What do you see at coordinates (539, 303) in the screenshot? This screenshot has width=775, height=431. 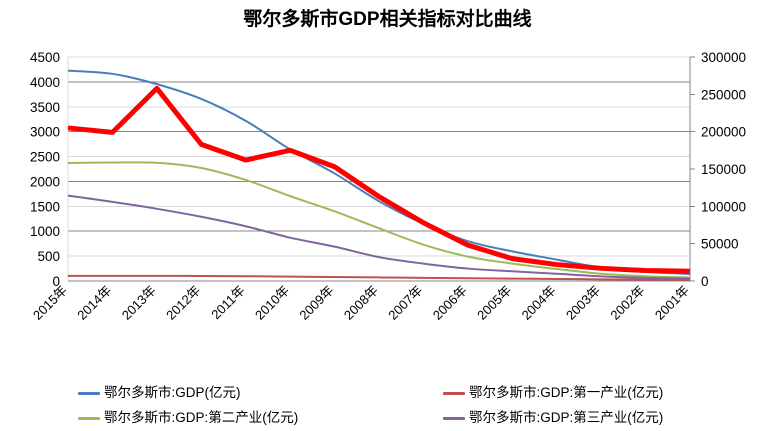 I see `x-axis-tick-label: 2004年` at bounding box center [539, 303].